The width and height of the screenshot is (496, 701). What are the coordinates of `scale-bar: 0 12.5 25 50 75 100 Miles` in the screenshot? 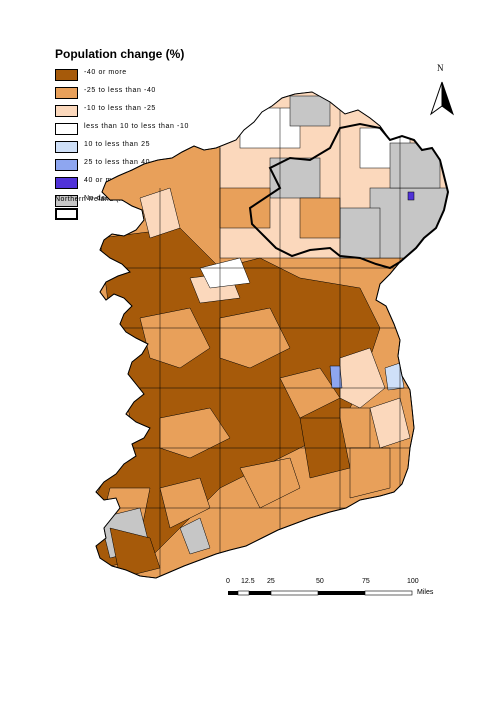 It's located at (340, 593).